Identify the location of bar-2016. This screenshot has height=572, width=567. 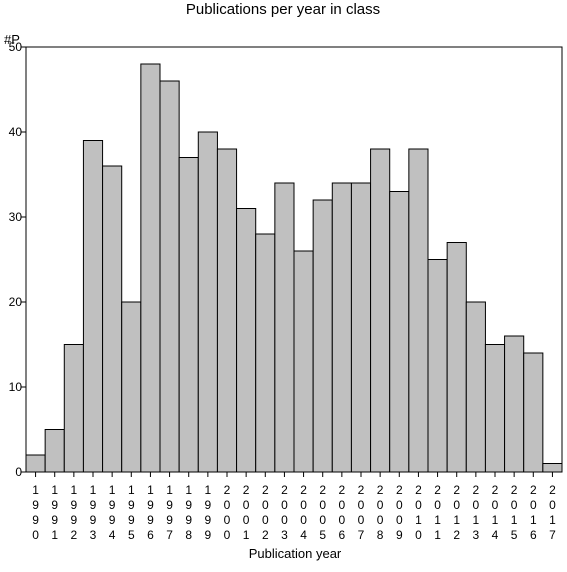
(533, 412).